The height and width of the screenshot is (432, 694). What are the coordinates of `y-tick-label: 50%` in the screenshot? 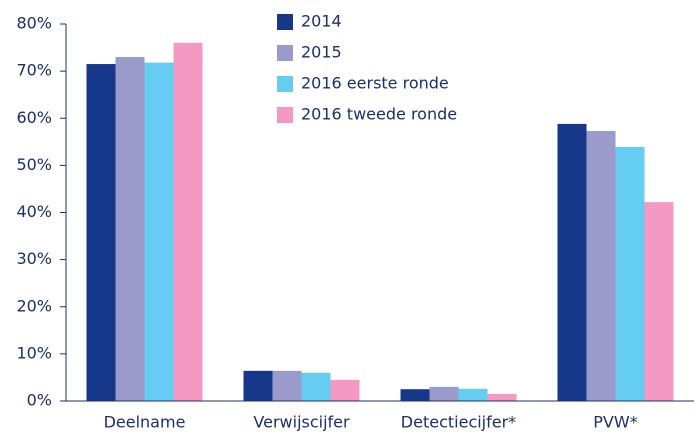 It's located at (34, 164).